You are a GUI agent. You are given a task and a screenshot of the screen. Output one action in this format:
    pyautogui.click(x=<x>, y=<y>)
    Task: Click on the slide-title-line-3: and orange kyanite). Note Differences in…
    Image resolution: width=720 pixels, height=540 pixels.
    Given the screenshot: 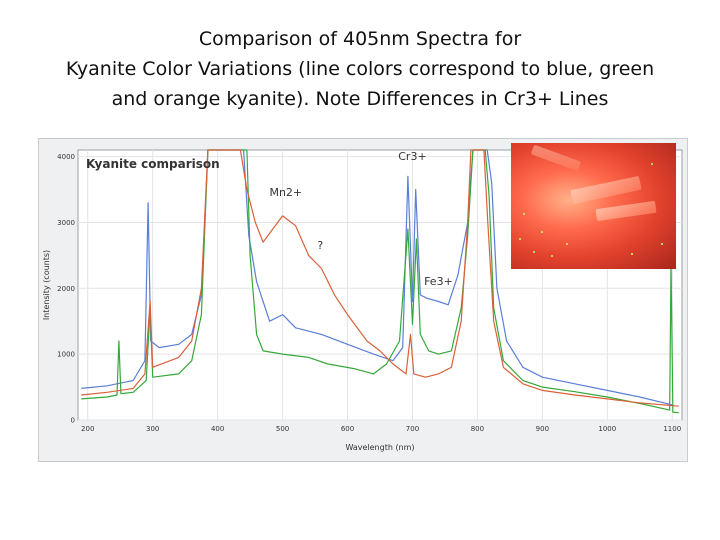 What is the action you would take?
    pyautogui.click(x=360, y=99)
    